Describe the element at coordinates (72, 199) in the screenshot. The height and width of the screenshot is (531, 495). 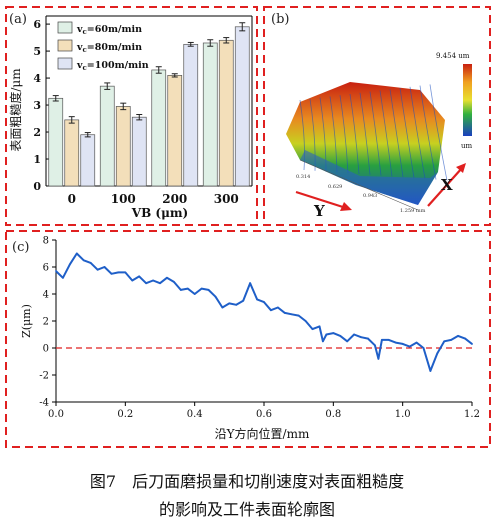
I see `bar-x-tick-label-0: 0` at that location.